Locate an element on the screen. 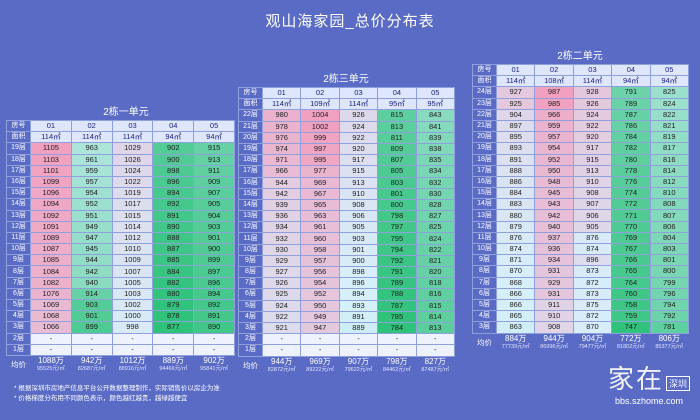 This screenshot has height=420, width=700. average-total-value: 907万 is located at coordinates (358, 361).